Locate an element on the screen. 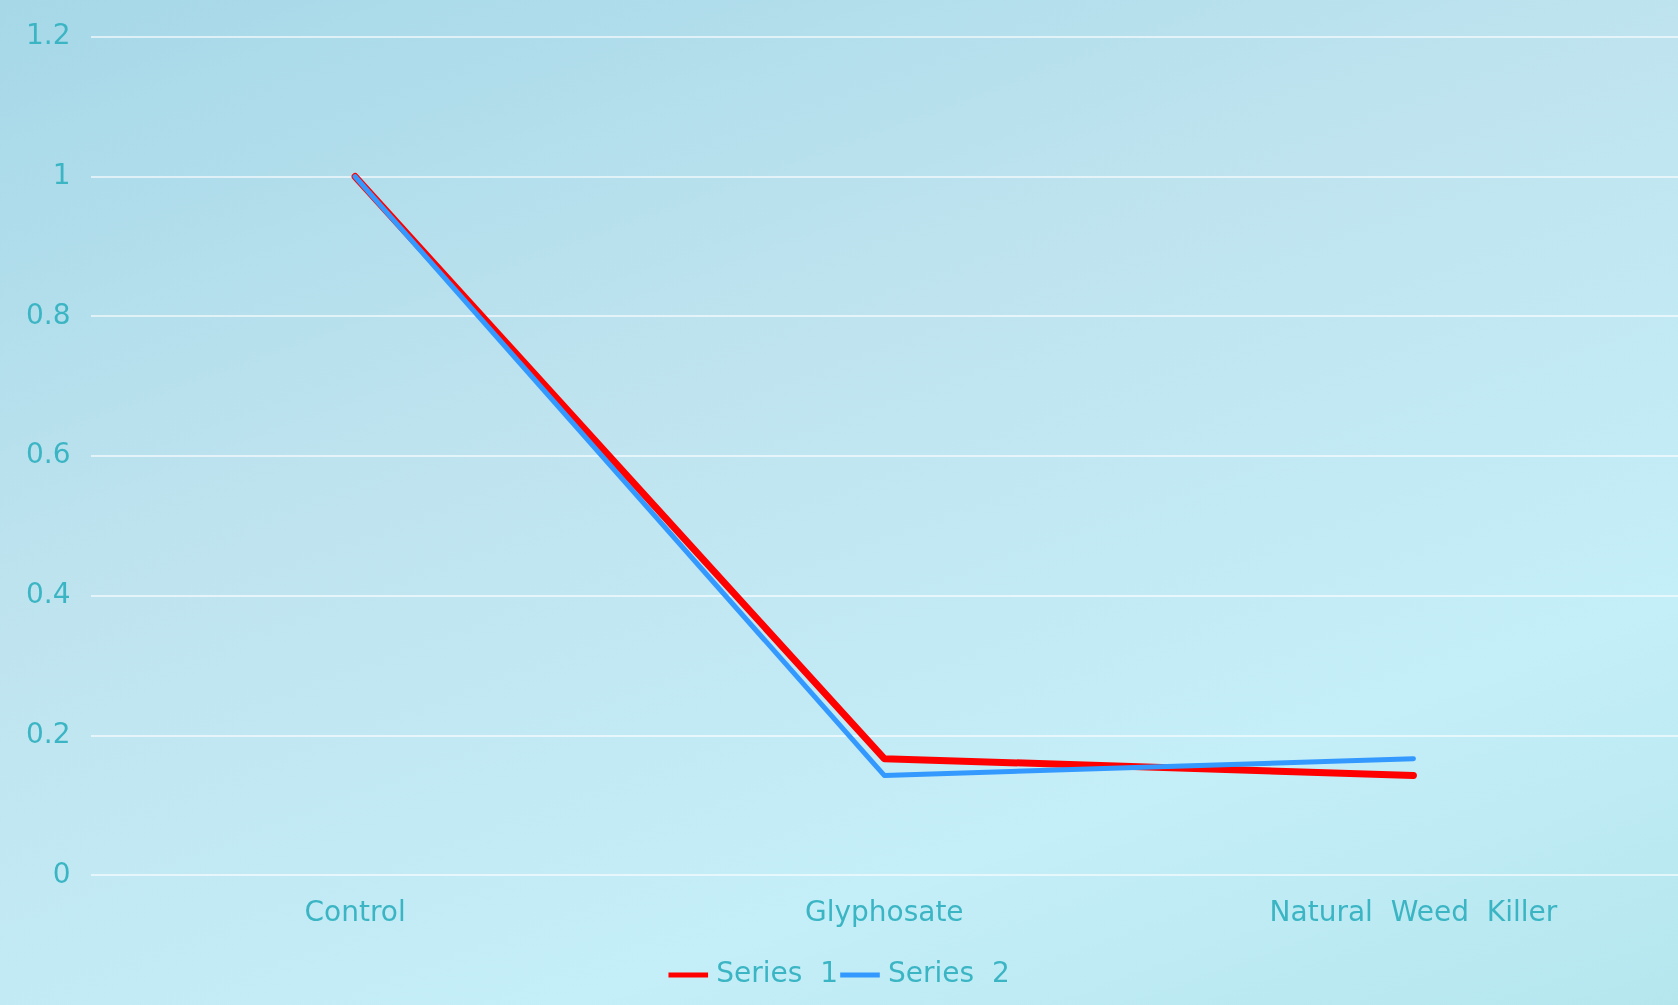  y-tick-label: 1 is located at coordinates (61, 174).